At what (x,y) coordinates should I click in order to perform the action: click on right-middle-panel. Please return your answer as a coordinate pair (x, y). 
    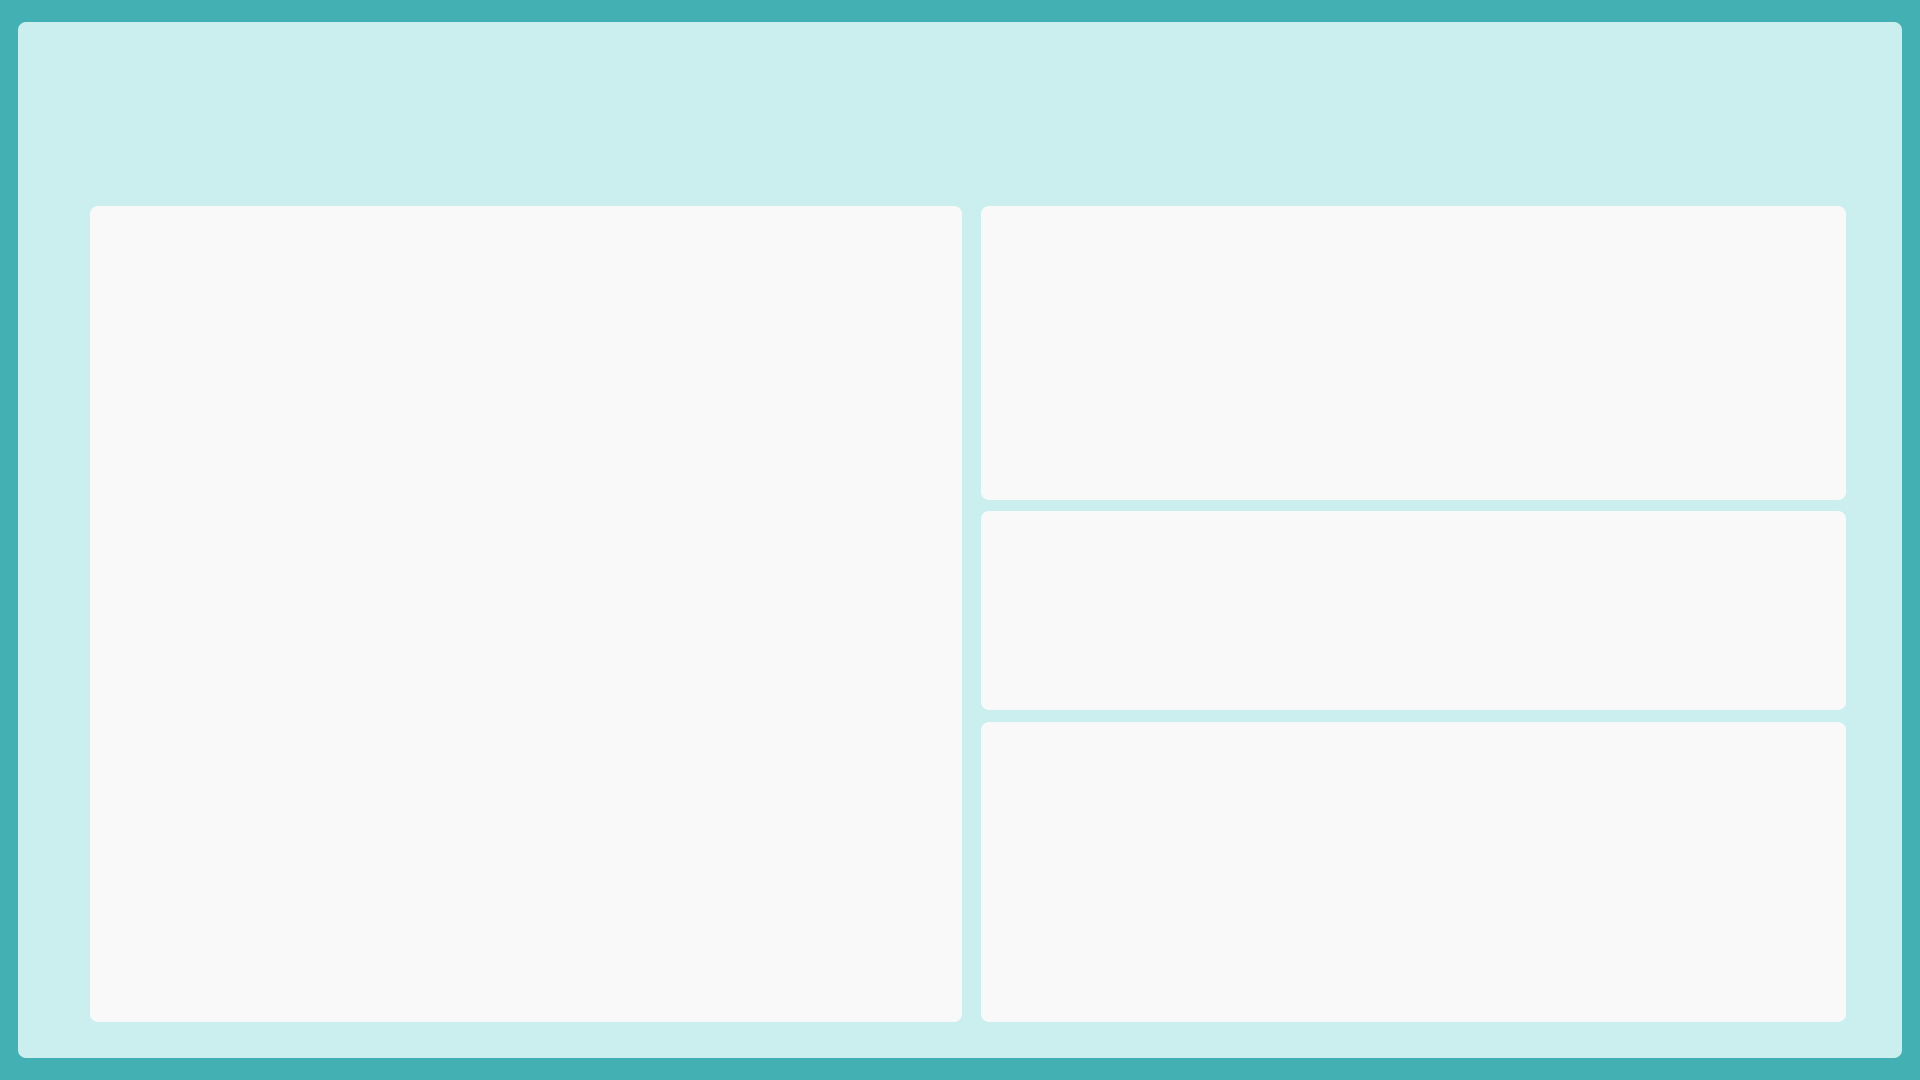
    Looking at the image, I should click on (1413, 610).